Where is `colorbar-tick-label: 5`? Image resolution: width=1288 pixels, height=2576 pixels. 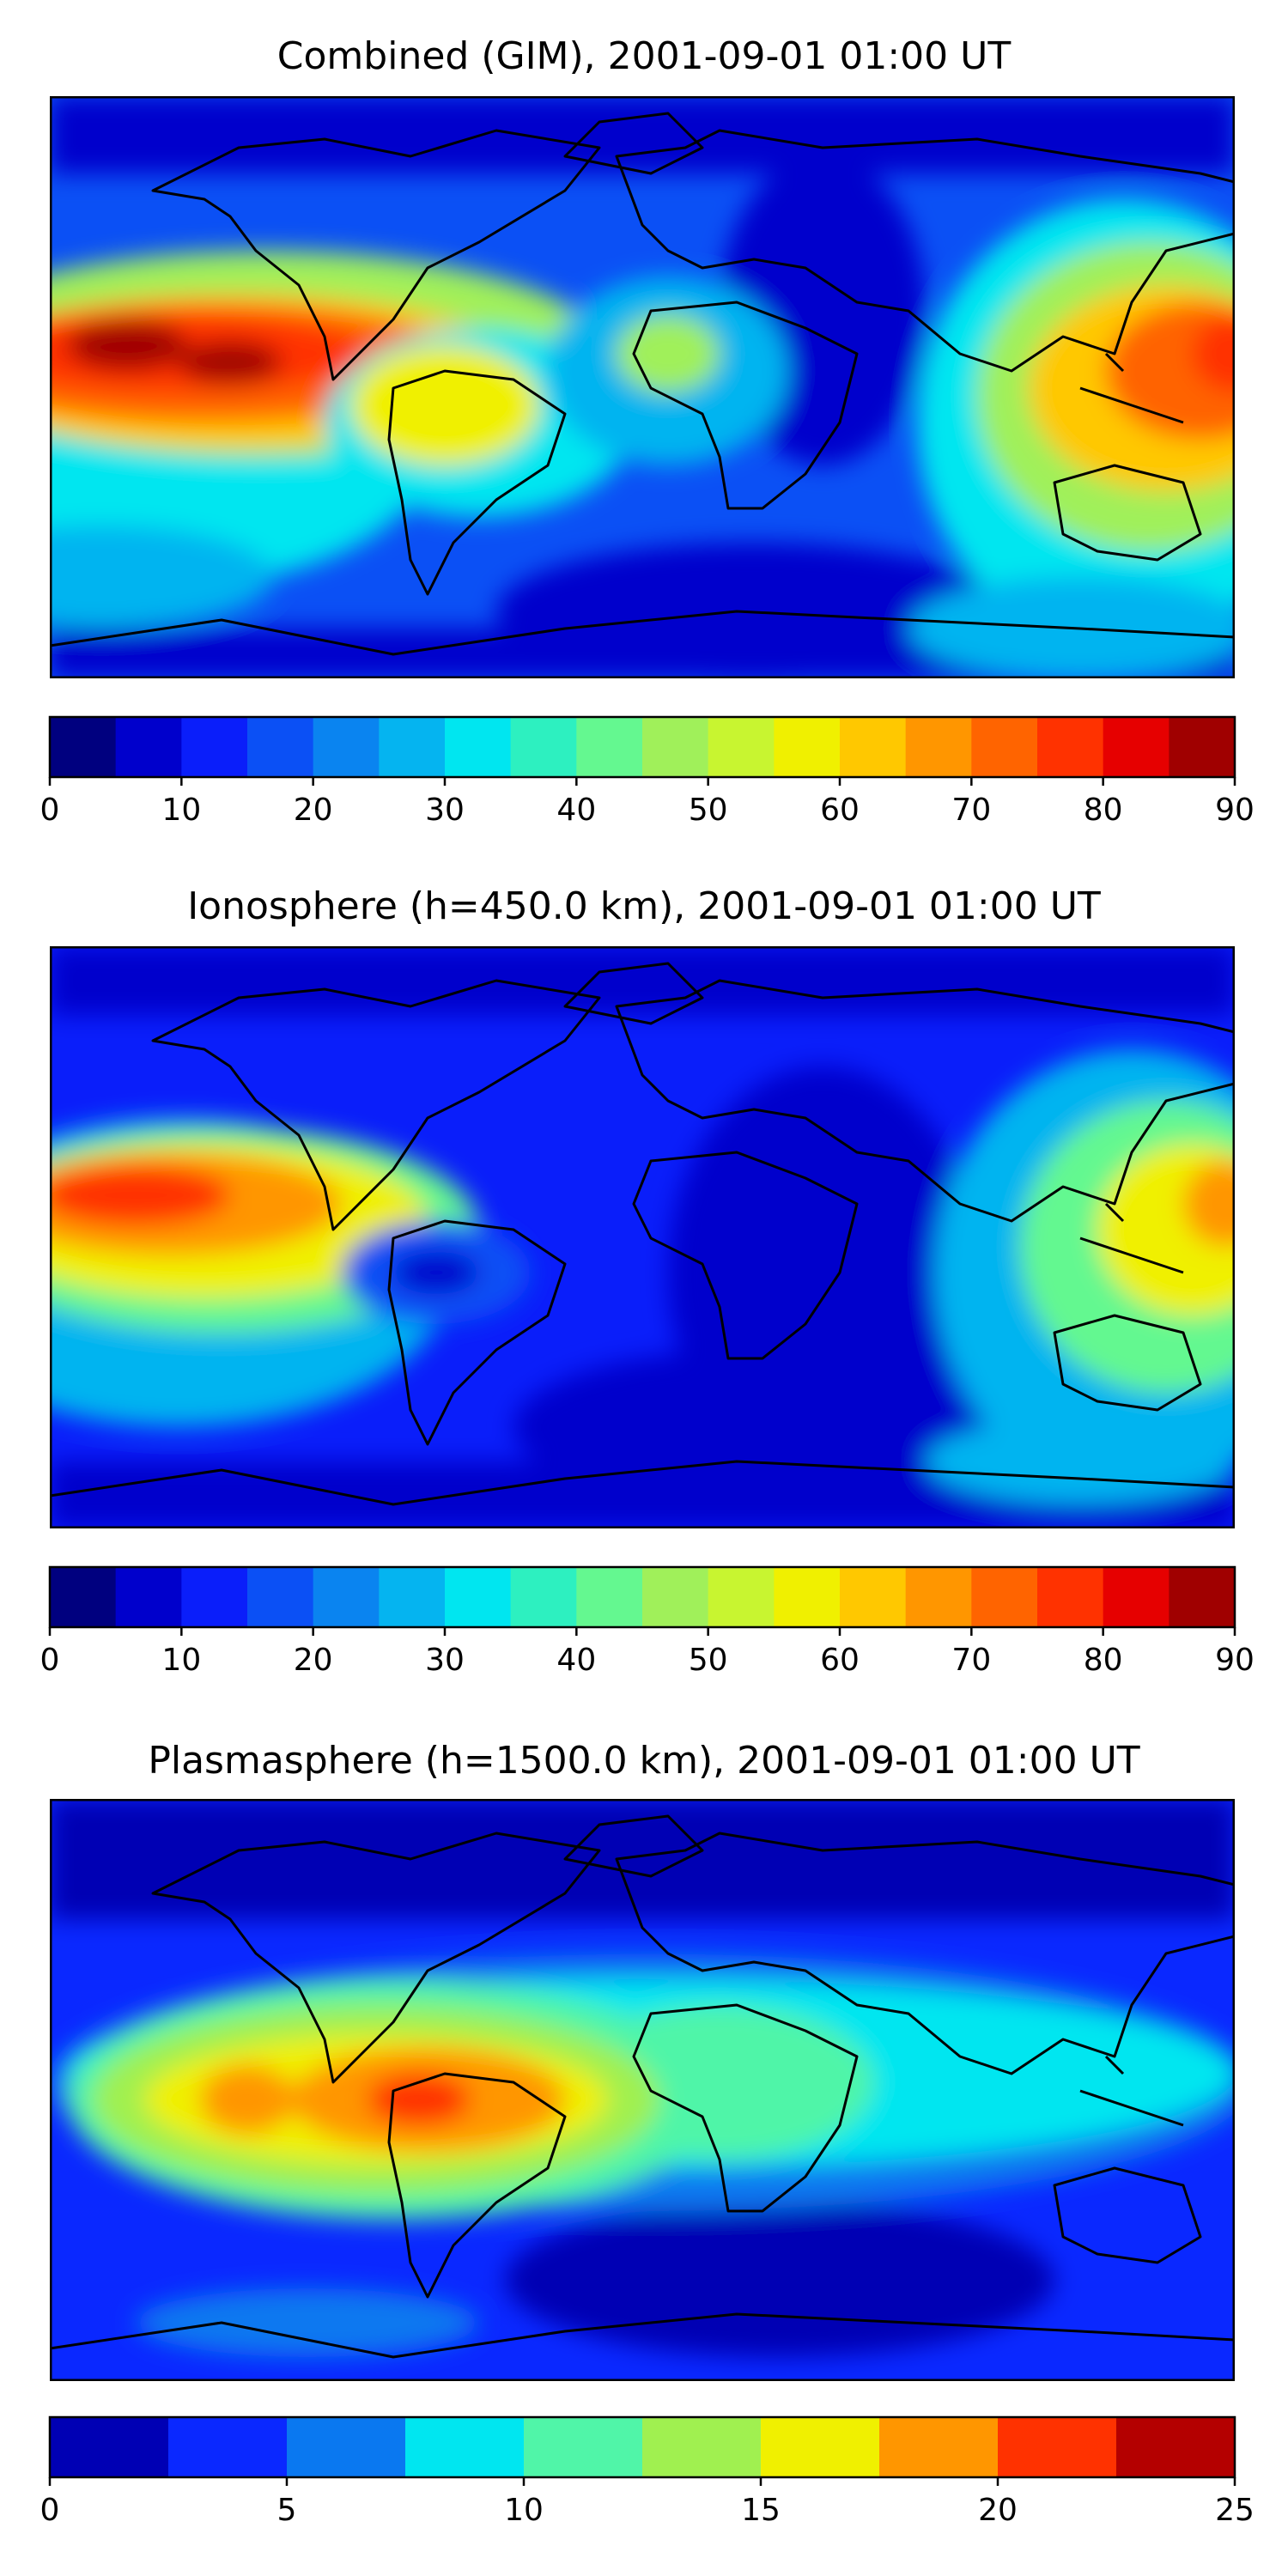
colorbar-tick-label: 5 is located at coordinates (287, 2510).